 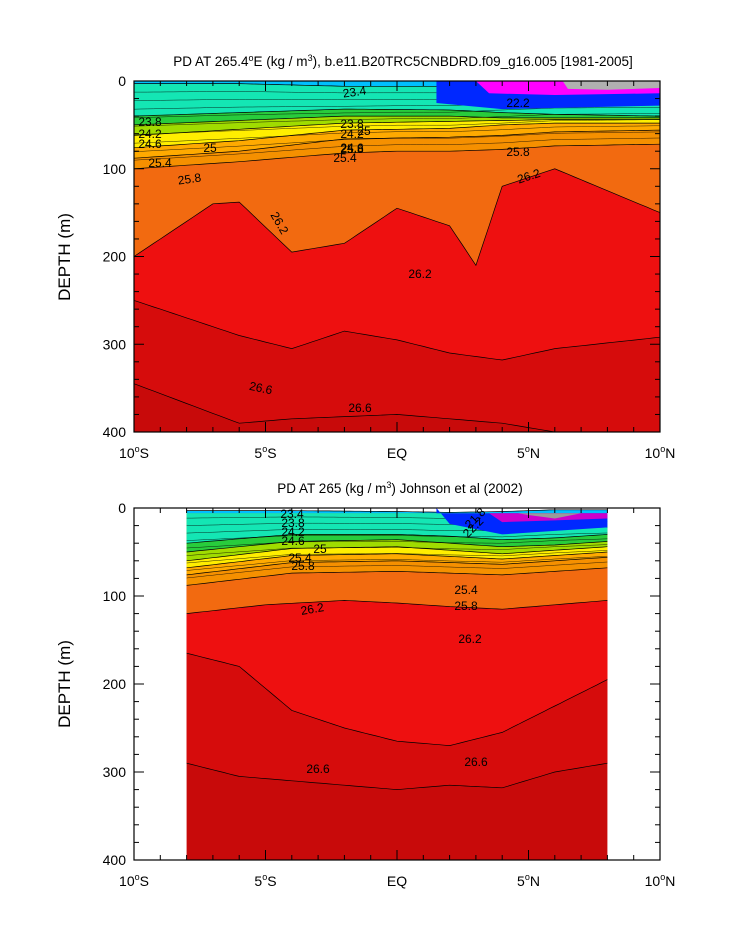 I want to click on chart-title-observations: PD AT 265 (kg / m3) Johnson et al (2002), so click(x=399, y=488).